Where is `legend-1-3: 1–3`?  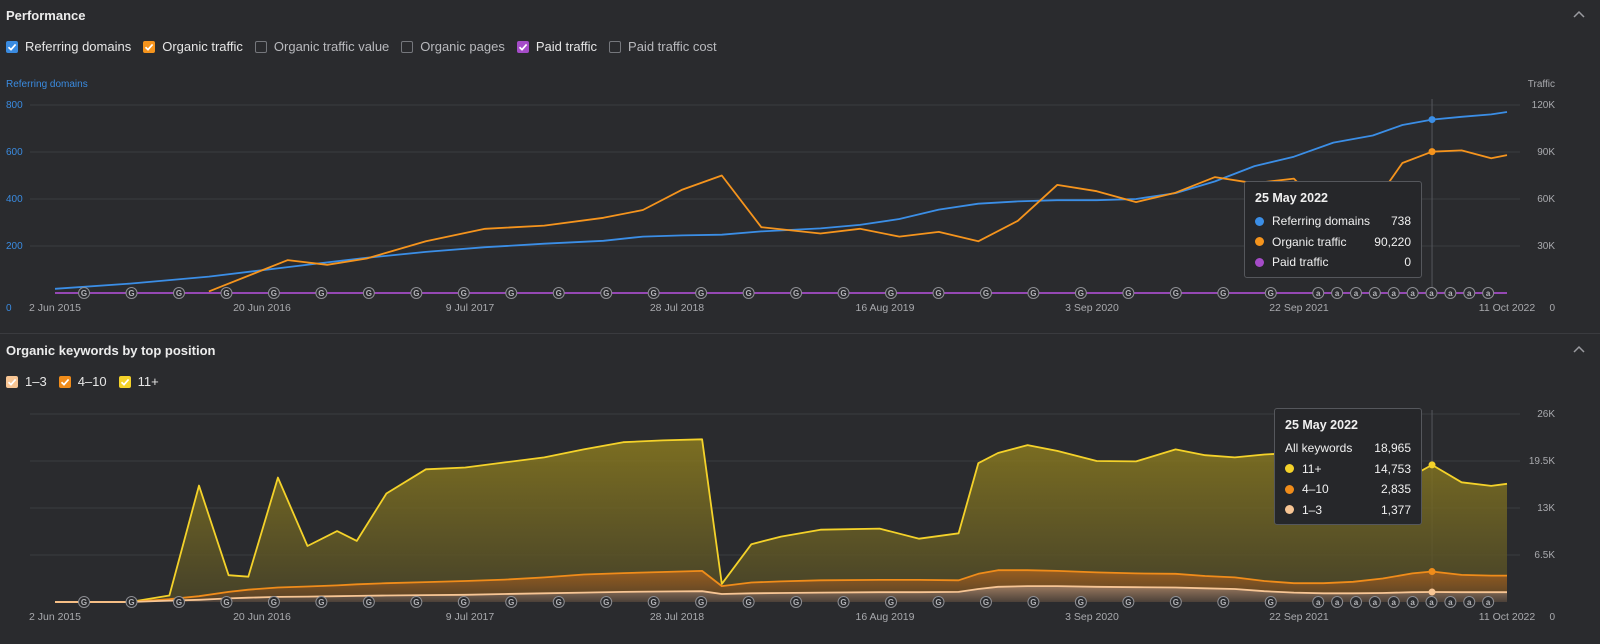
legend-1-3: 1–3 is located at coordinates (26, 381).